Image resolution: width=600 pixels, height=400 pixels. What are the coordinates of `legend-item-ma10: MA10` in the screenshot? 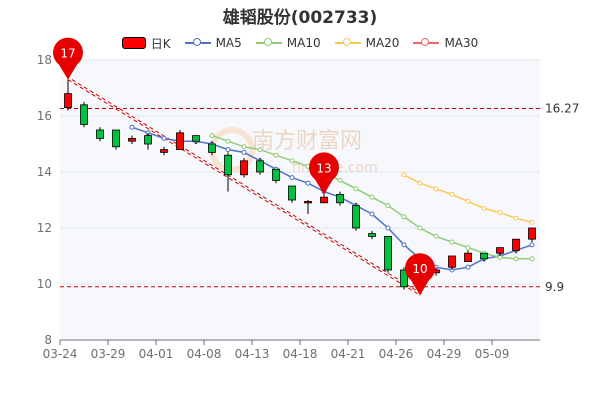 It's located at (288, 43).